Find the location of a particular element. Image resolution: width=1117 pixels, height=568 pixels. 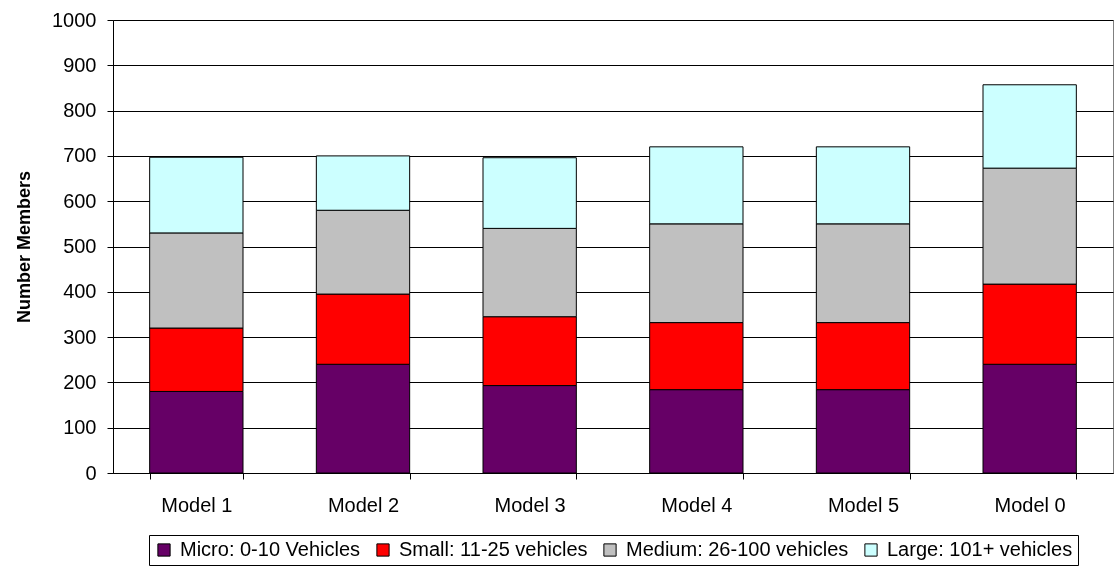

y-axis-title: Number Members is located at coordinates (24, 247).